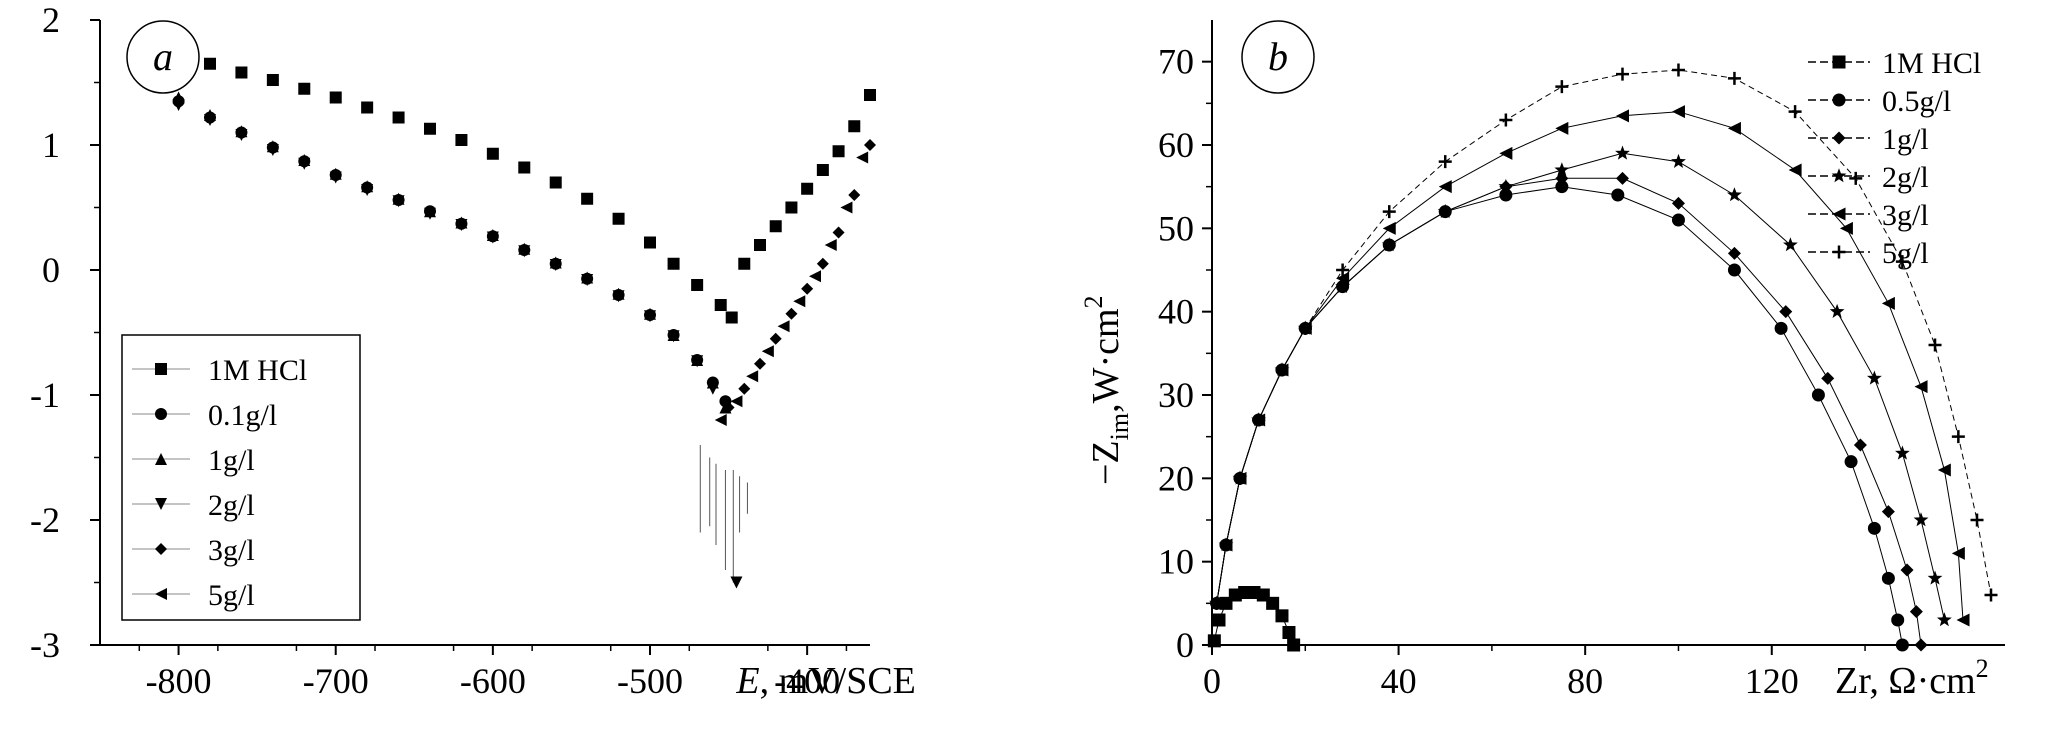  Describe the element at coordinates (231, 595) in the screenshot. I see `legend-a-label: 5g/l` at that location.